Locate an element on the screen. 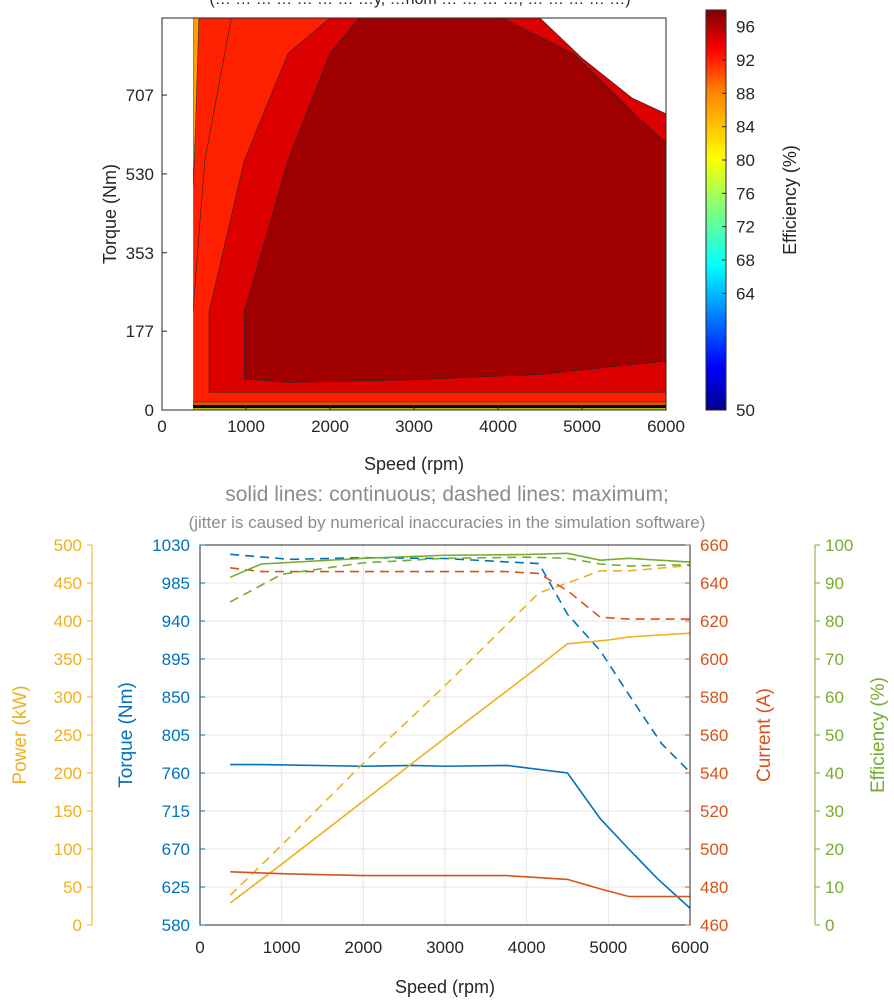 The width and height of the screenshot is (894, 1000). efficiency-solid-line is located at coordinates (459, 565).